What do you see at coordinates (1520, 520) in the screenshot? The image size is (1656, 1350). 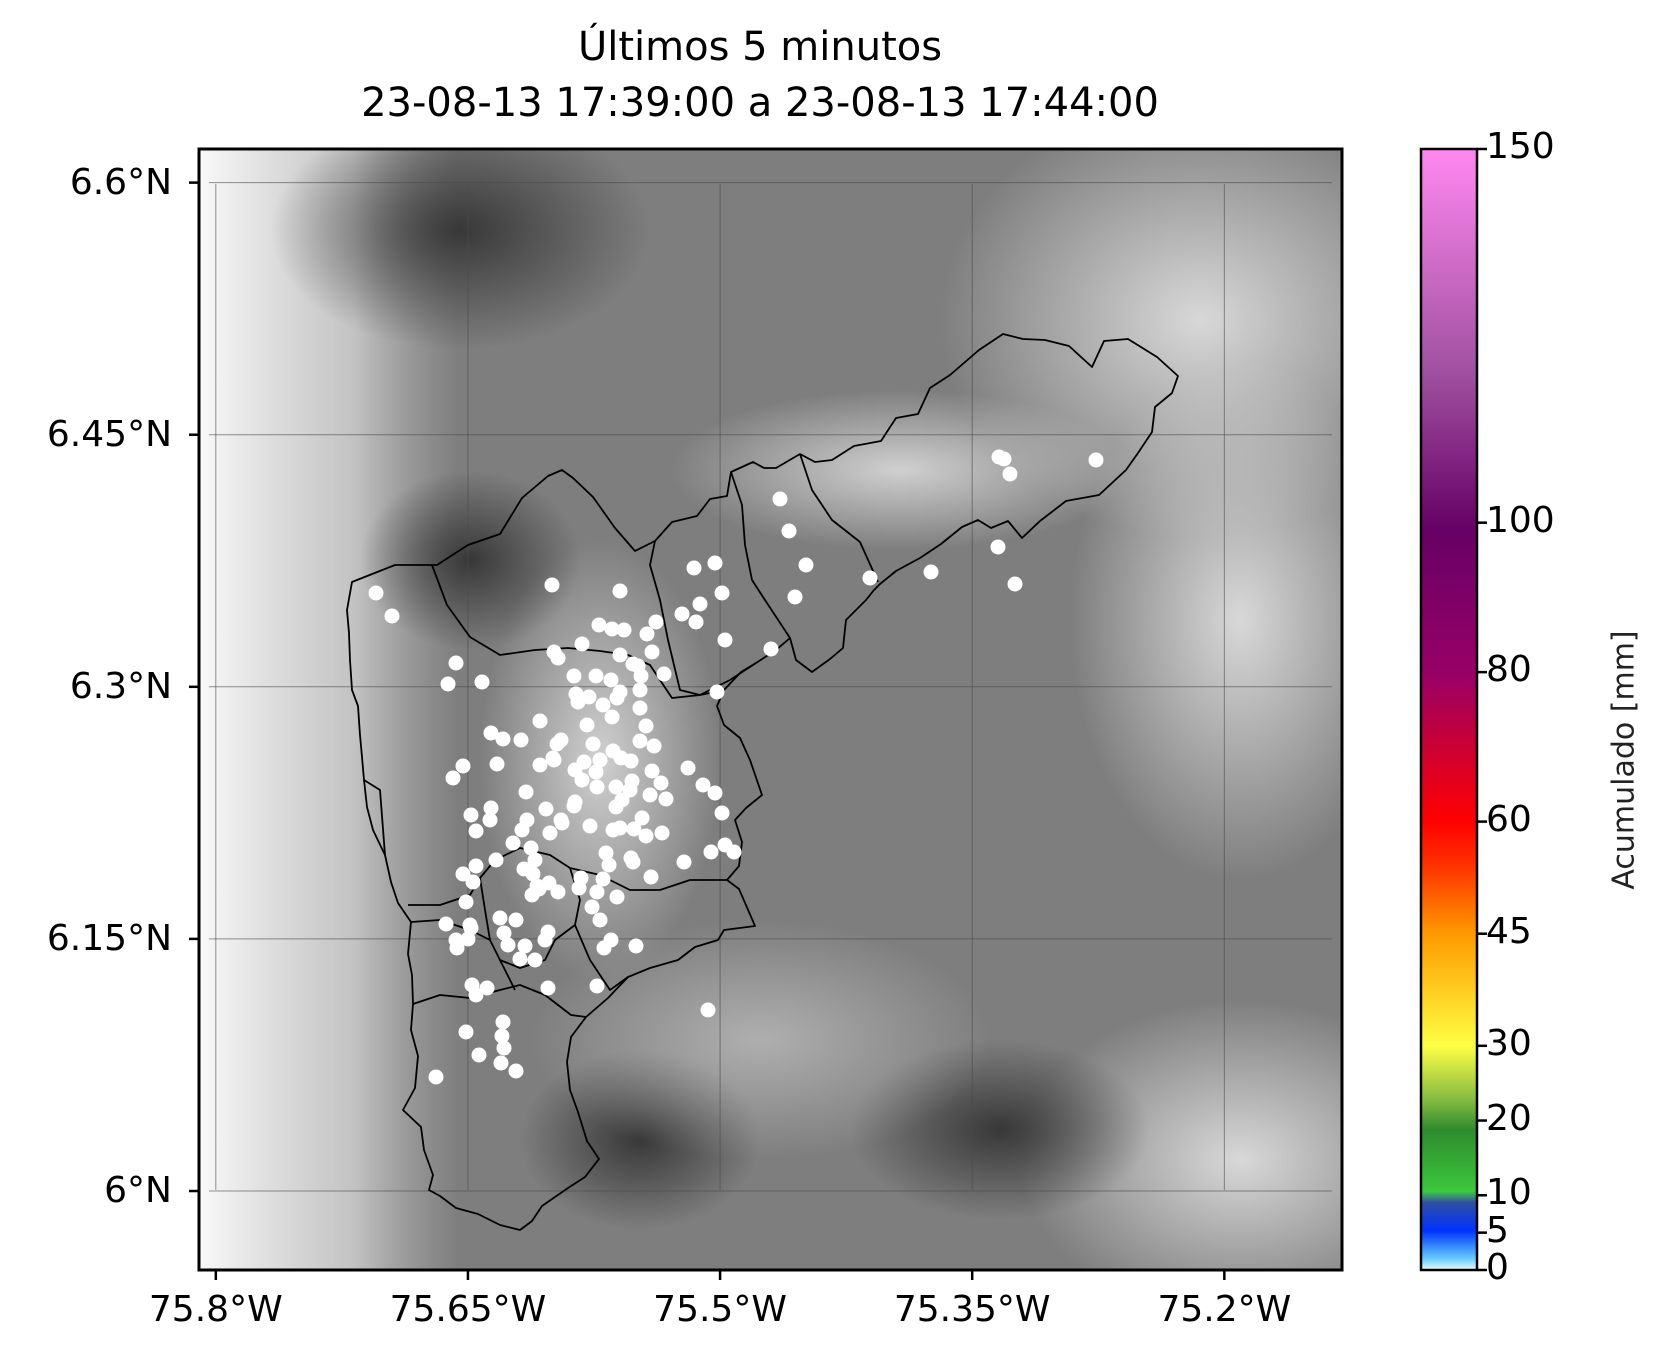 I see `colorbar-tick-label: 100` at bounding box center [1520, 520].